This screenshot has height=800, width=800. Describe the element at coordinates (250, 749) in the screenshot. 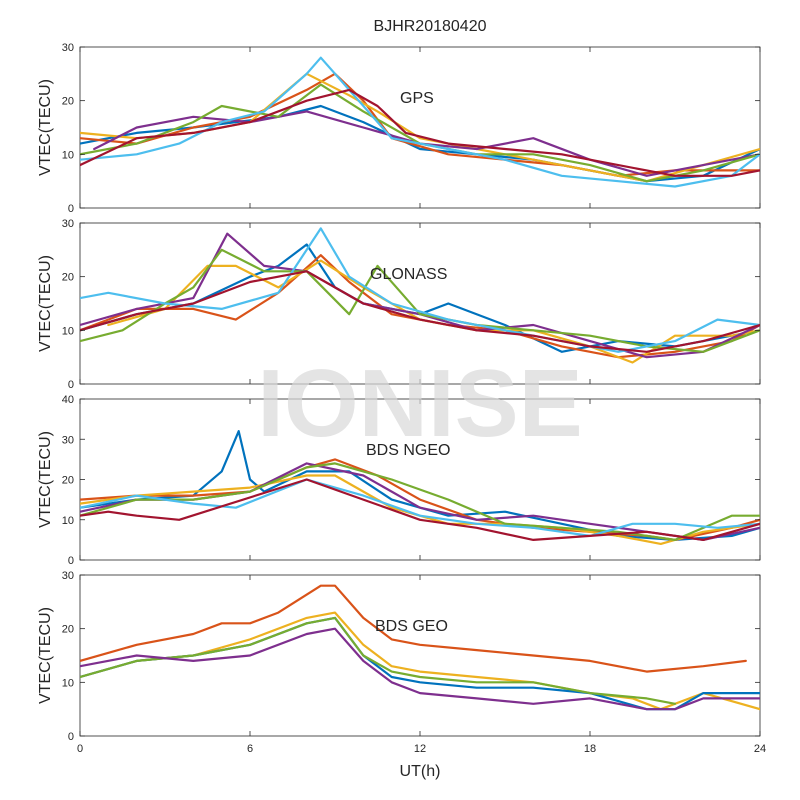

I see `x-tick-label: 6` at that location.